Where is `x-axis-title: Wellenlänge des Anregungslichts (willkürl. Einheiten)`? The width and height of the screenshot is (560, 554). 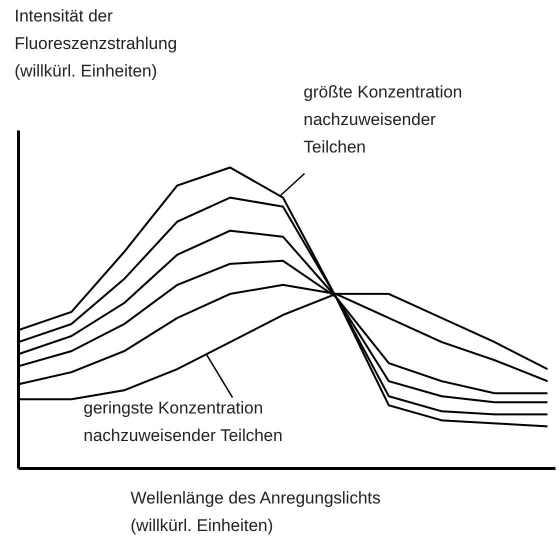
x-axis-title: Wellenlänge des Anregungslichts (willkürl. Einheiten) is located at coordinates (255, 512).